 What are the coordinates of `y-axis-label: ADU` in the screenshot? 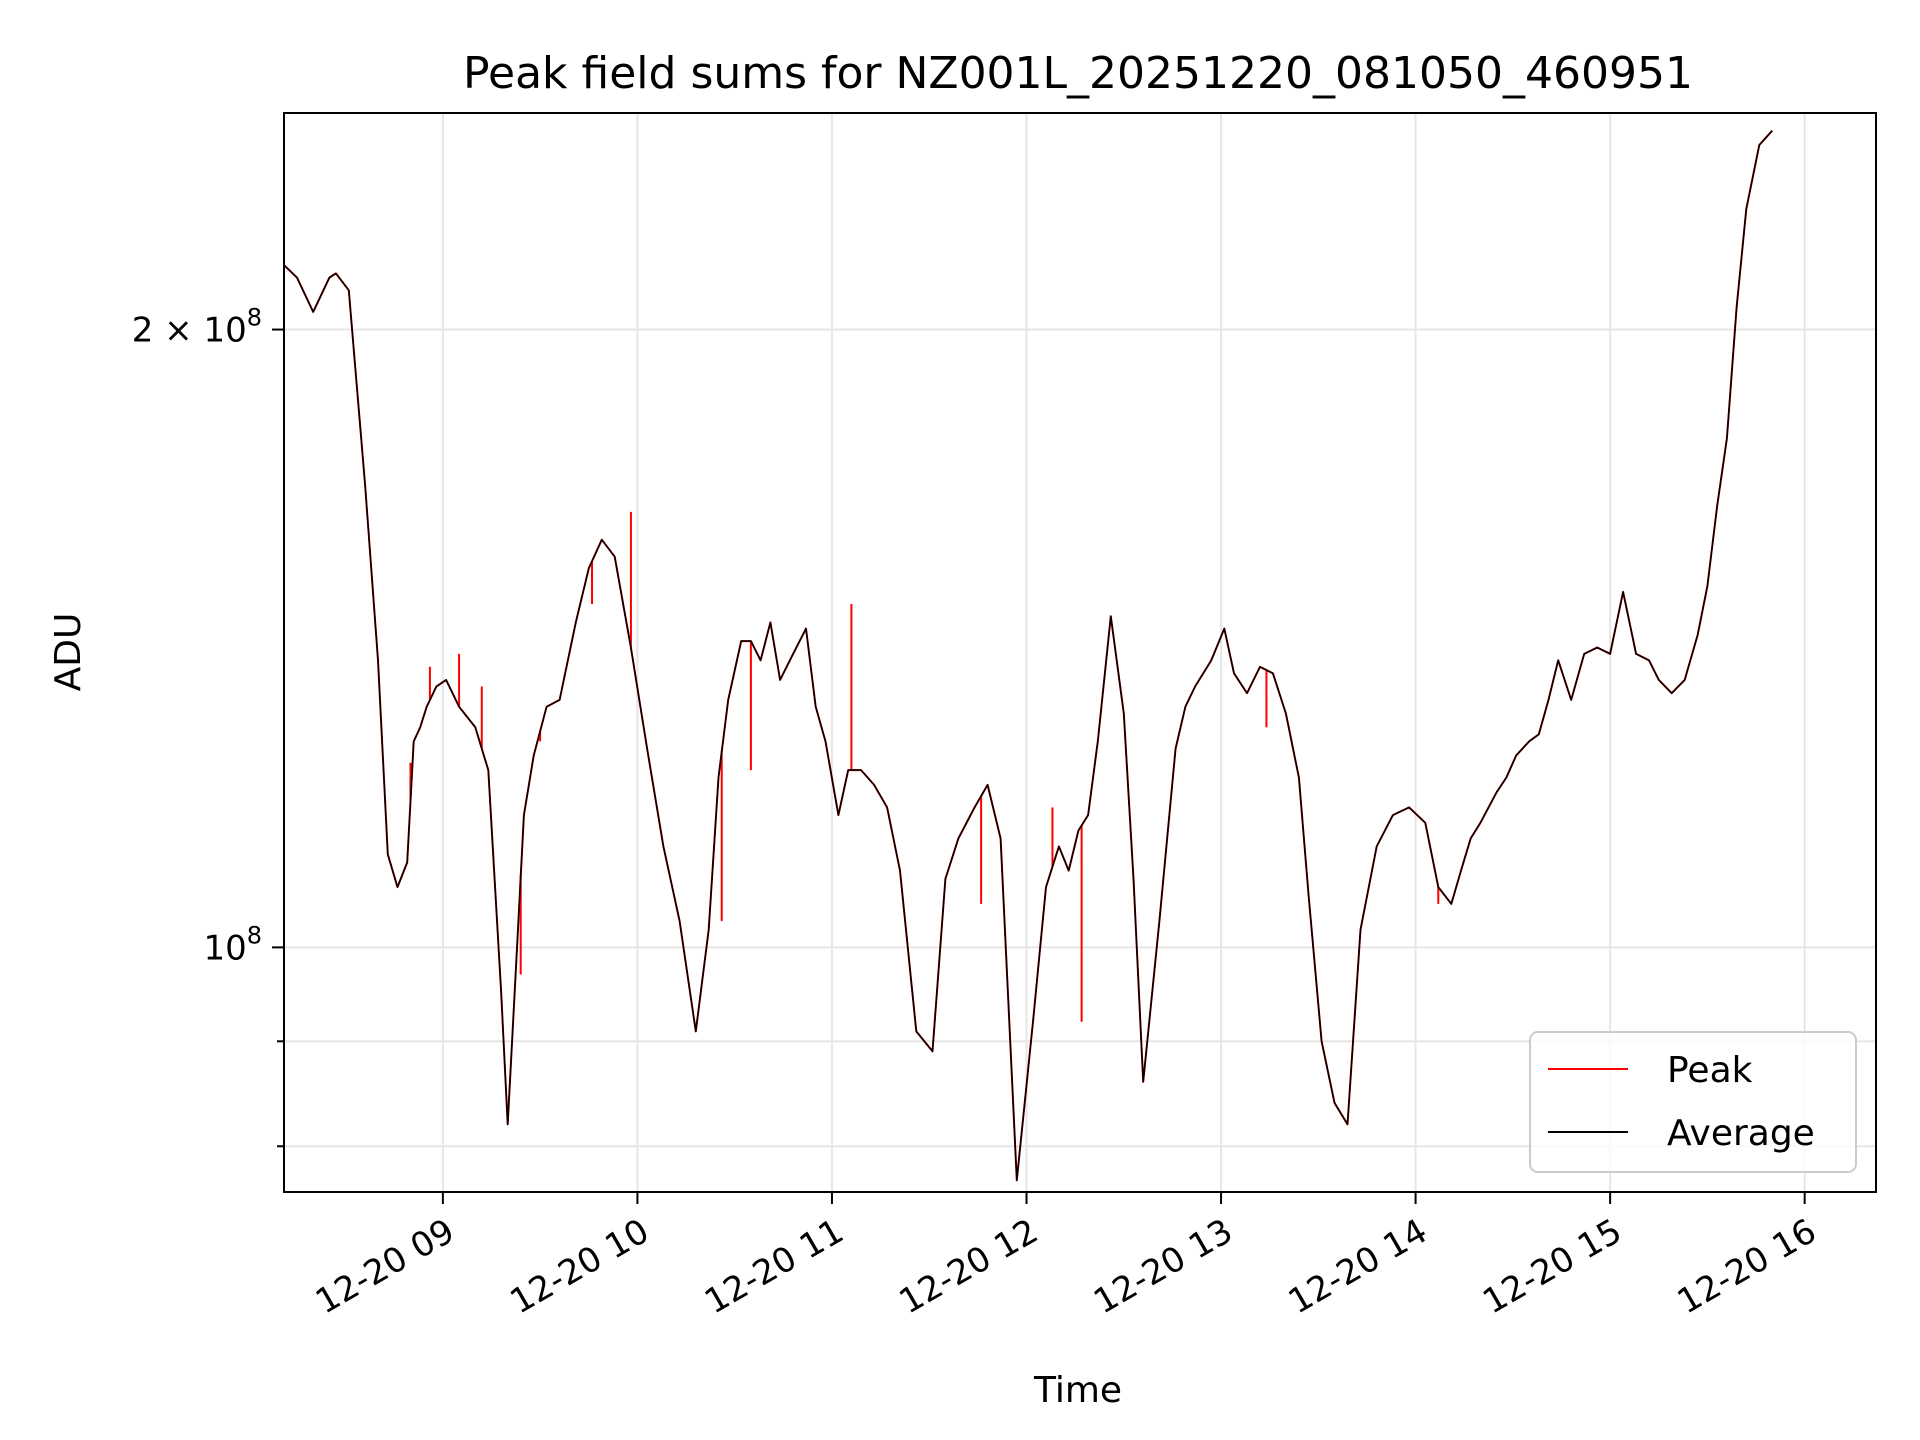 It's located at (68, 652).